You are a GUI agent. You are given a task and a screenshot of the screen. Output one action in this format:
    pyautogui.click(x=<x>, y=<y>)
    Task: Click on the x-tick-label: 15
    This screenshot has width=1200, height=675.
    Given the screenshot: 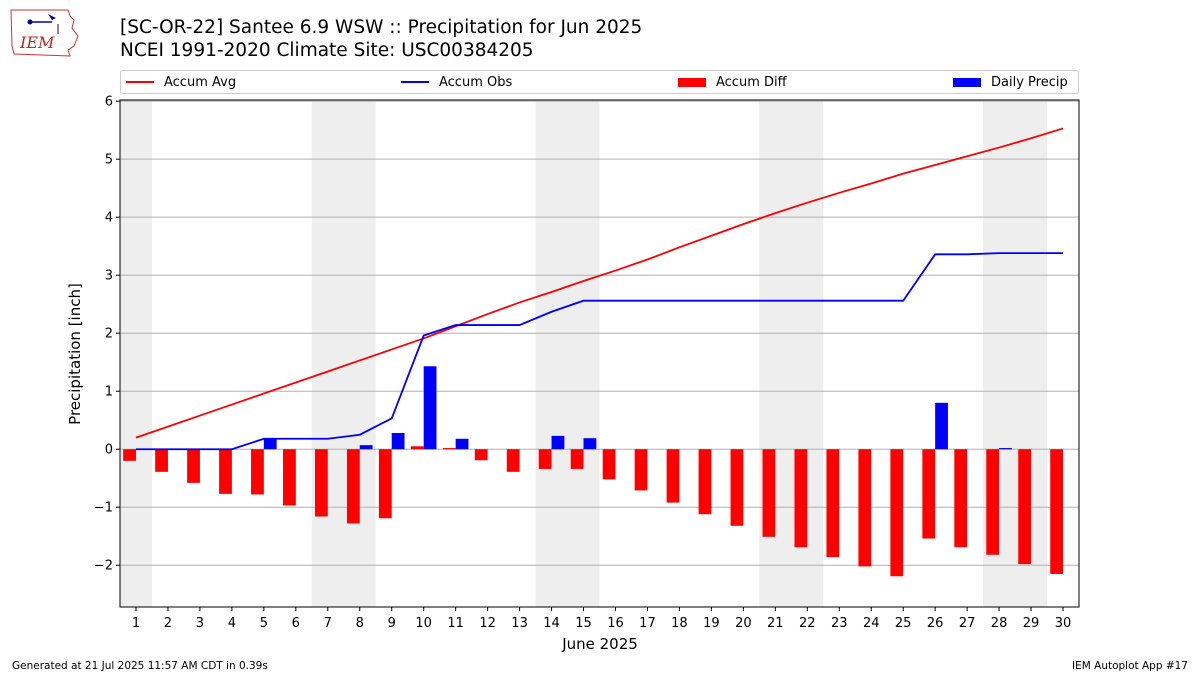 What is the action you would take?
    pyautogui.click(x=583, y=623)
    